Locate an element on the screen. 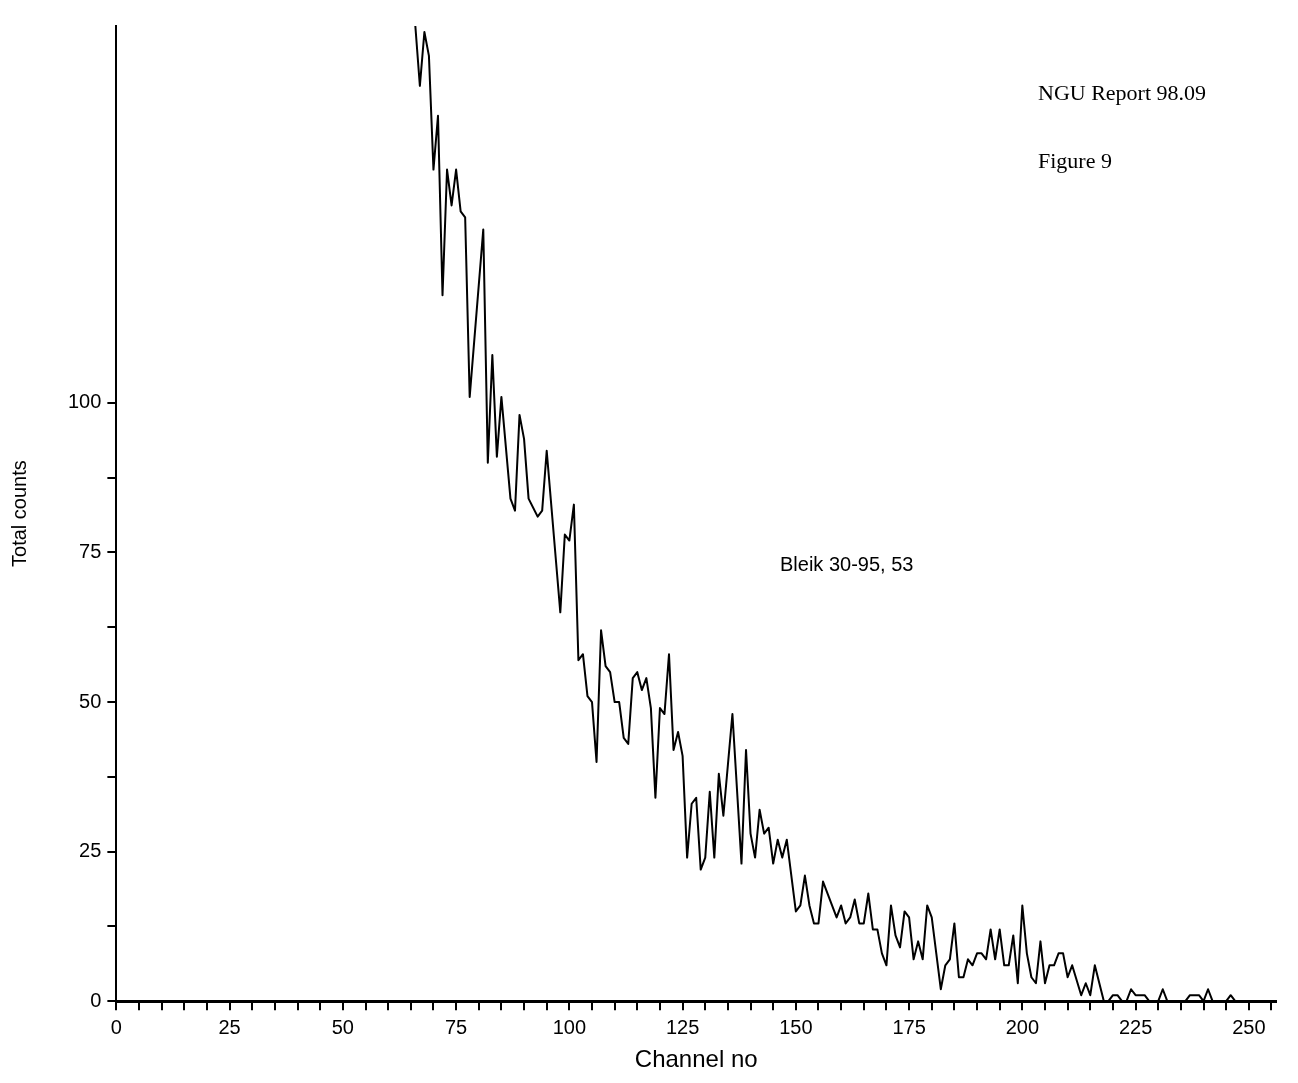 The width and height of the screenshot is (1298, 1083). annotation: Figure 9 is located at coordinates (1075, 161).